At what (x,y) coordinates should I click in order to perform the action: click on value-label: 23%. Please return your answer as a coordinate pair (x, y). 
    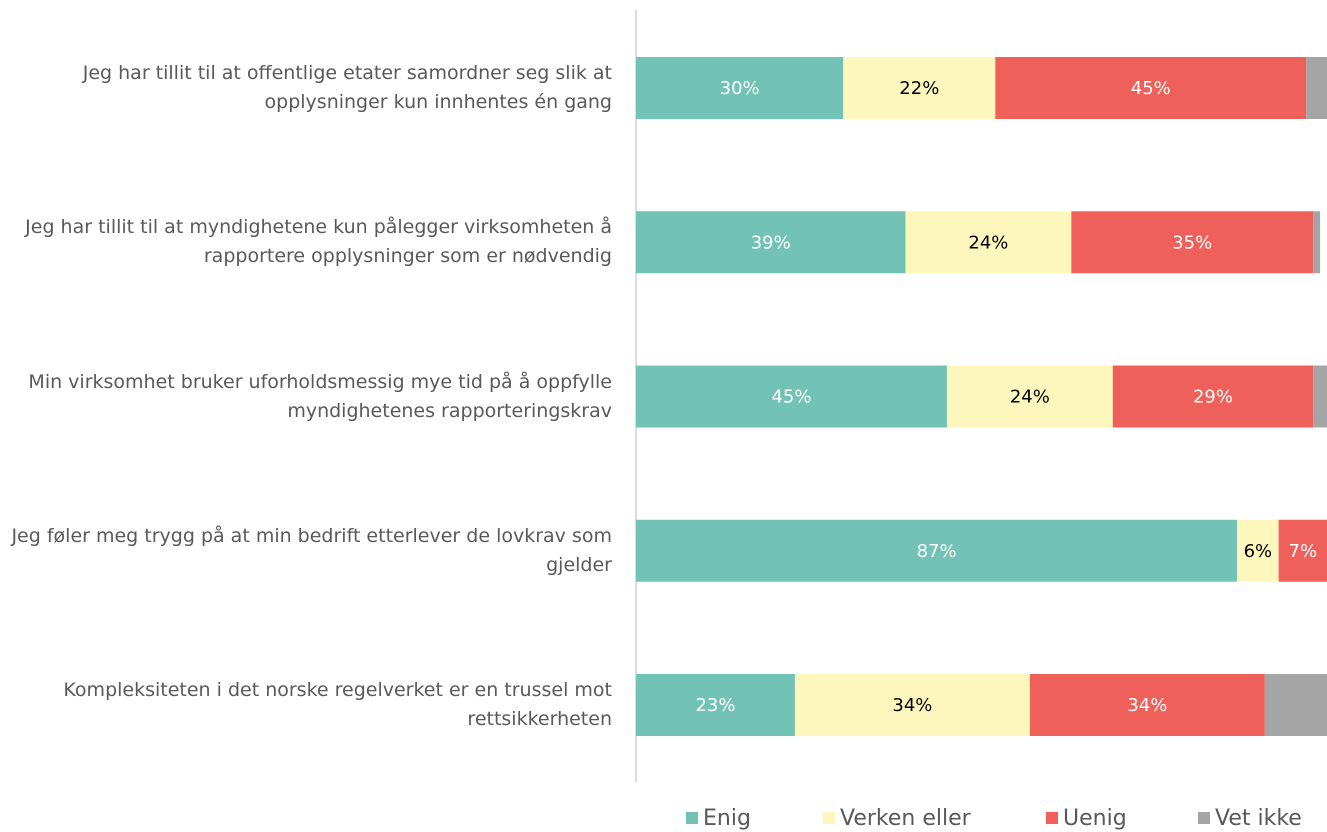
    Looking at the image, I should click on (715, 705).